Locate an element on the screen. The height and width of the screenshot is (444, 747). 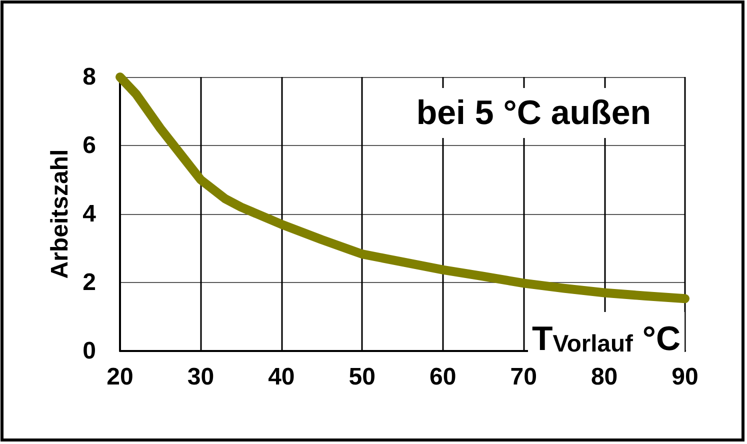
x-tick-label: 90 is located at coordinates (685, 377).